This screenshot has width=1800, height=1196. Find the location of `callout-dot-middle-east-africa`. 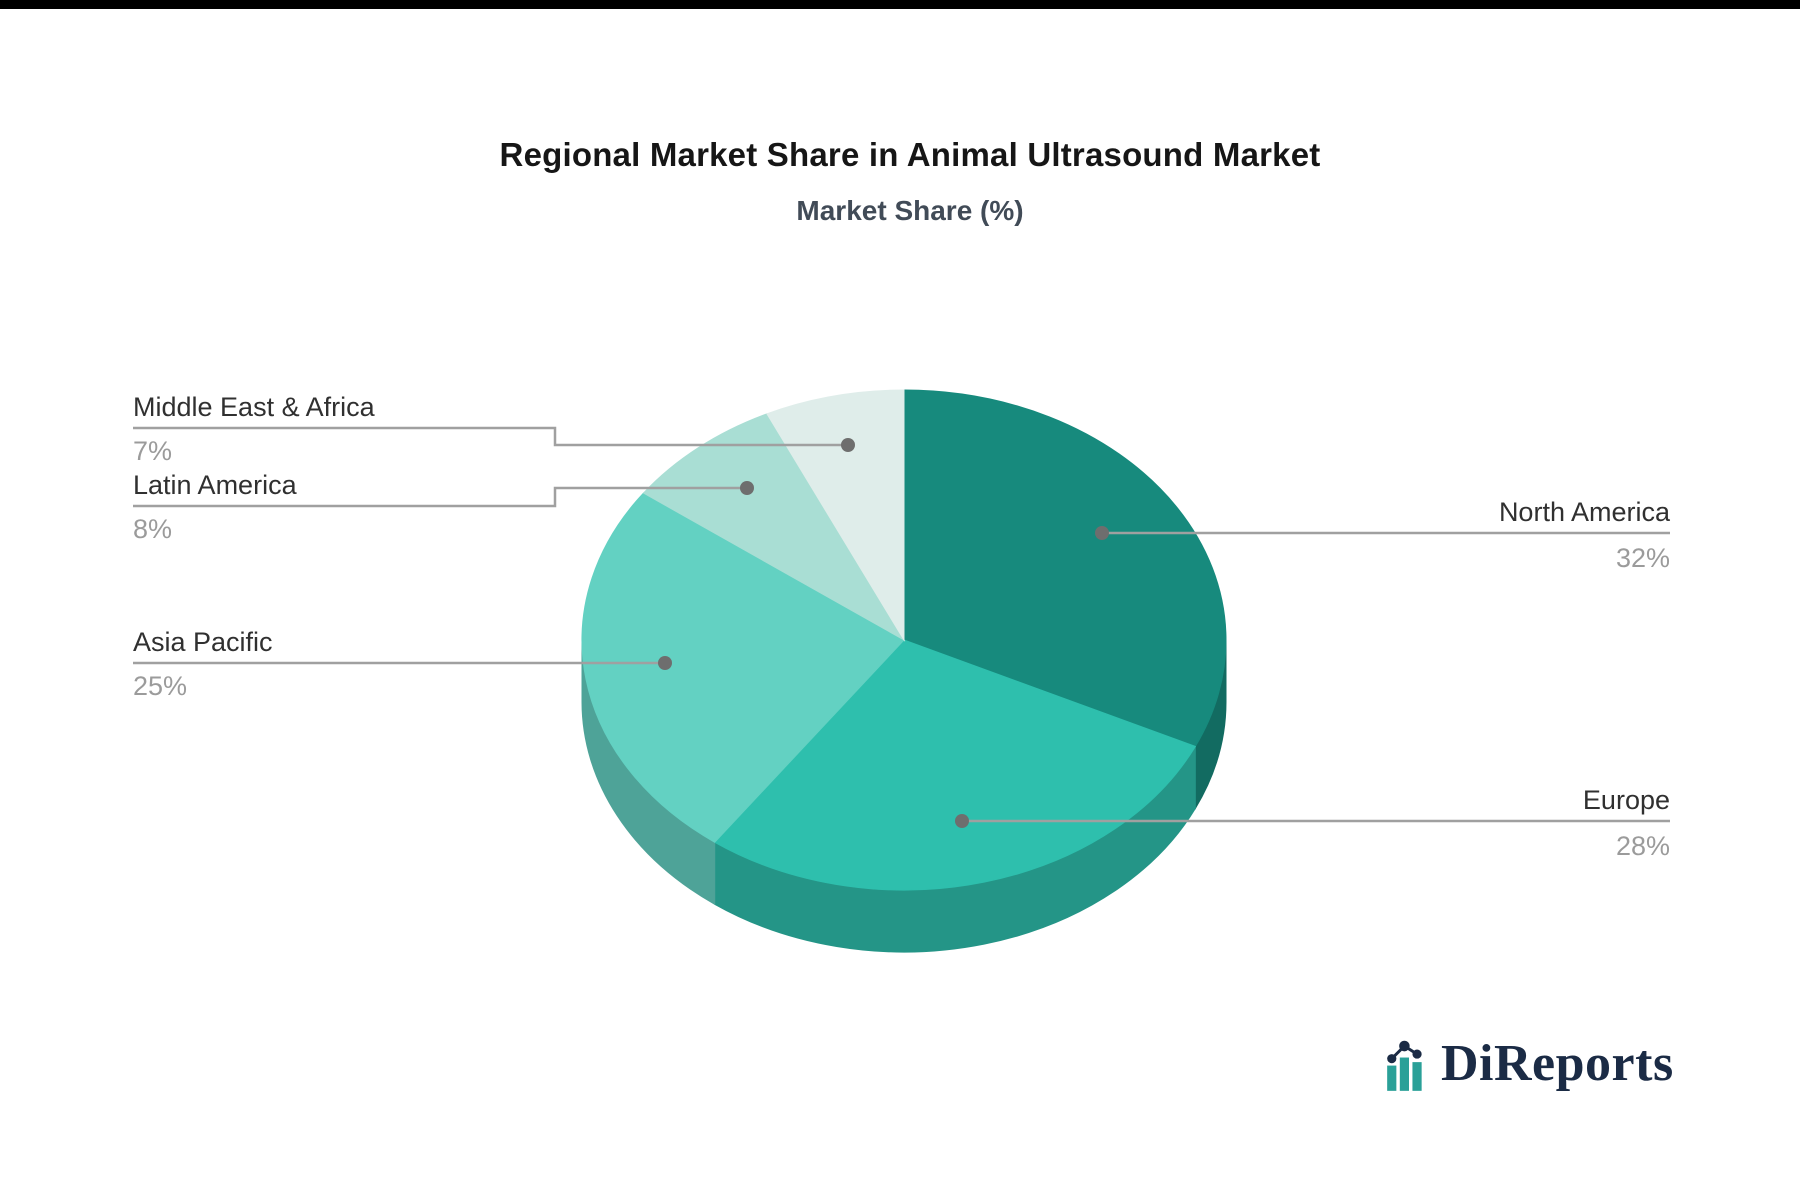

callout-dot-middle-east-africa is located at coordinates (848, 445).